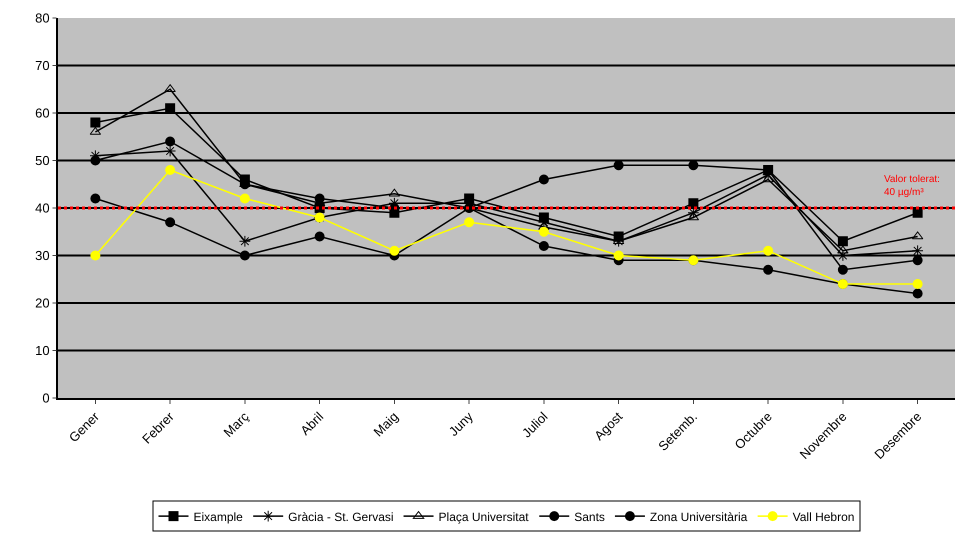 Image resolution: width=963 pixels, height=540 pixels. Describe the element at coordinates (699, 517) in the screenshot. I see `legend-label: Zona Universitària` at that location.